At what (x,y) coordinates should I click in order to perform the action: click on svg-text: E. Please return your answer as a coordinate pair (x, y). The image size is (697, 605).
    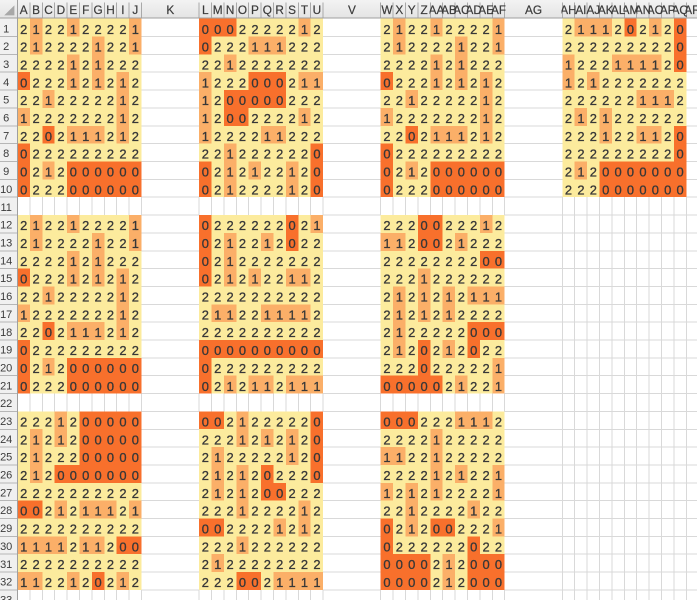
    Looking at the image, I should click on (73, 10).